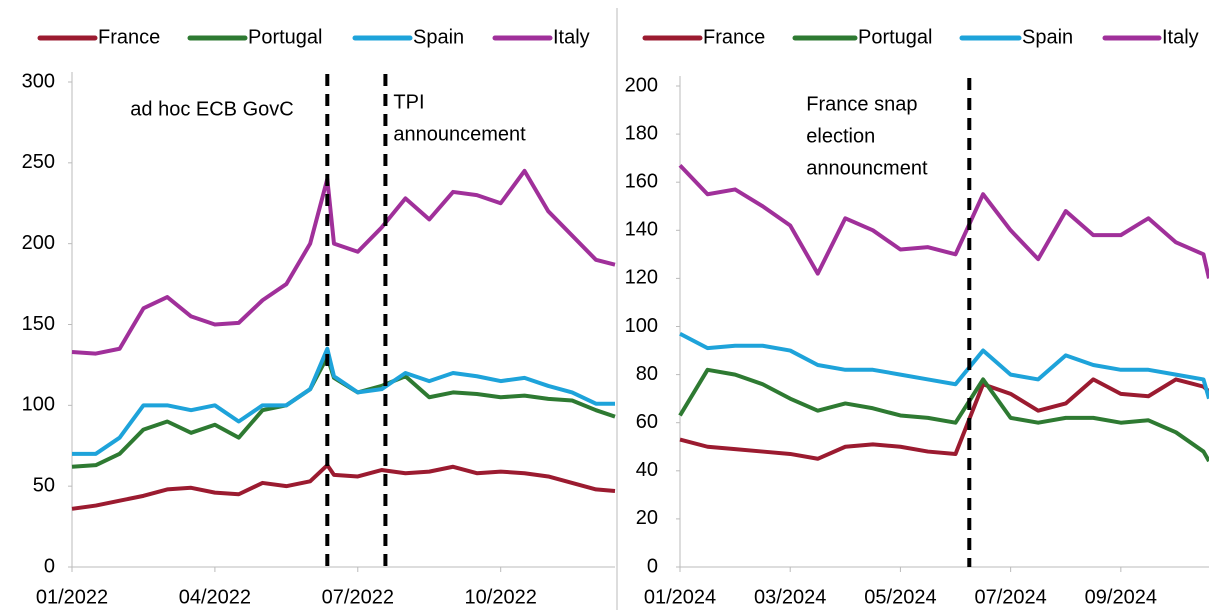 The image size is (1209, 610). I want to click on x-tick-label: 10/2022, so click(501, 597).